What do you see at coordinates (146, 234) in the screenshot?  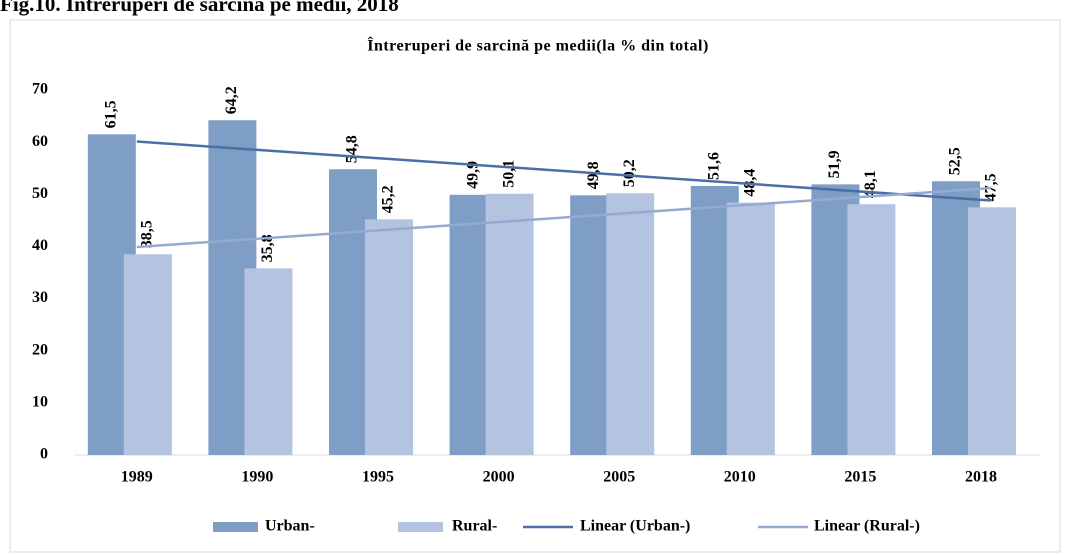 I see `data-label: 38,5` at bounding box center [146, 234].